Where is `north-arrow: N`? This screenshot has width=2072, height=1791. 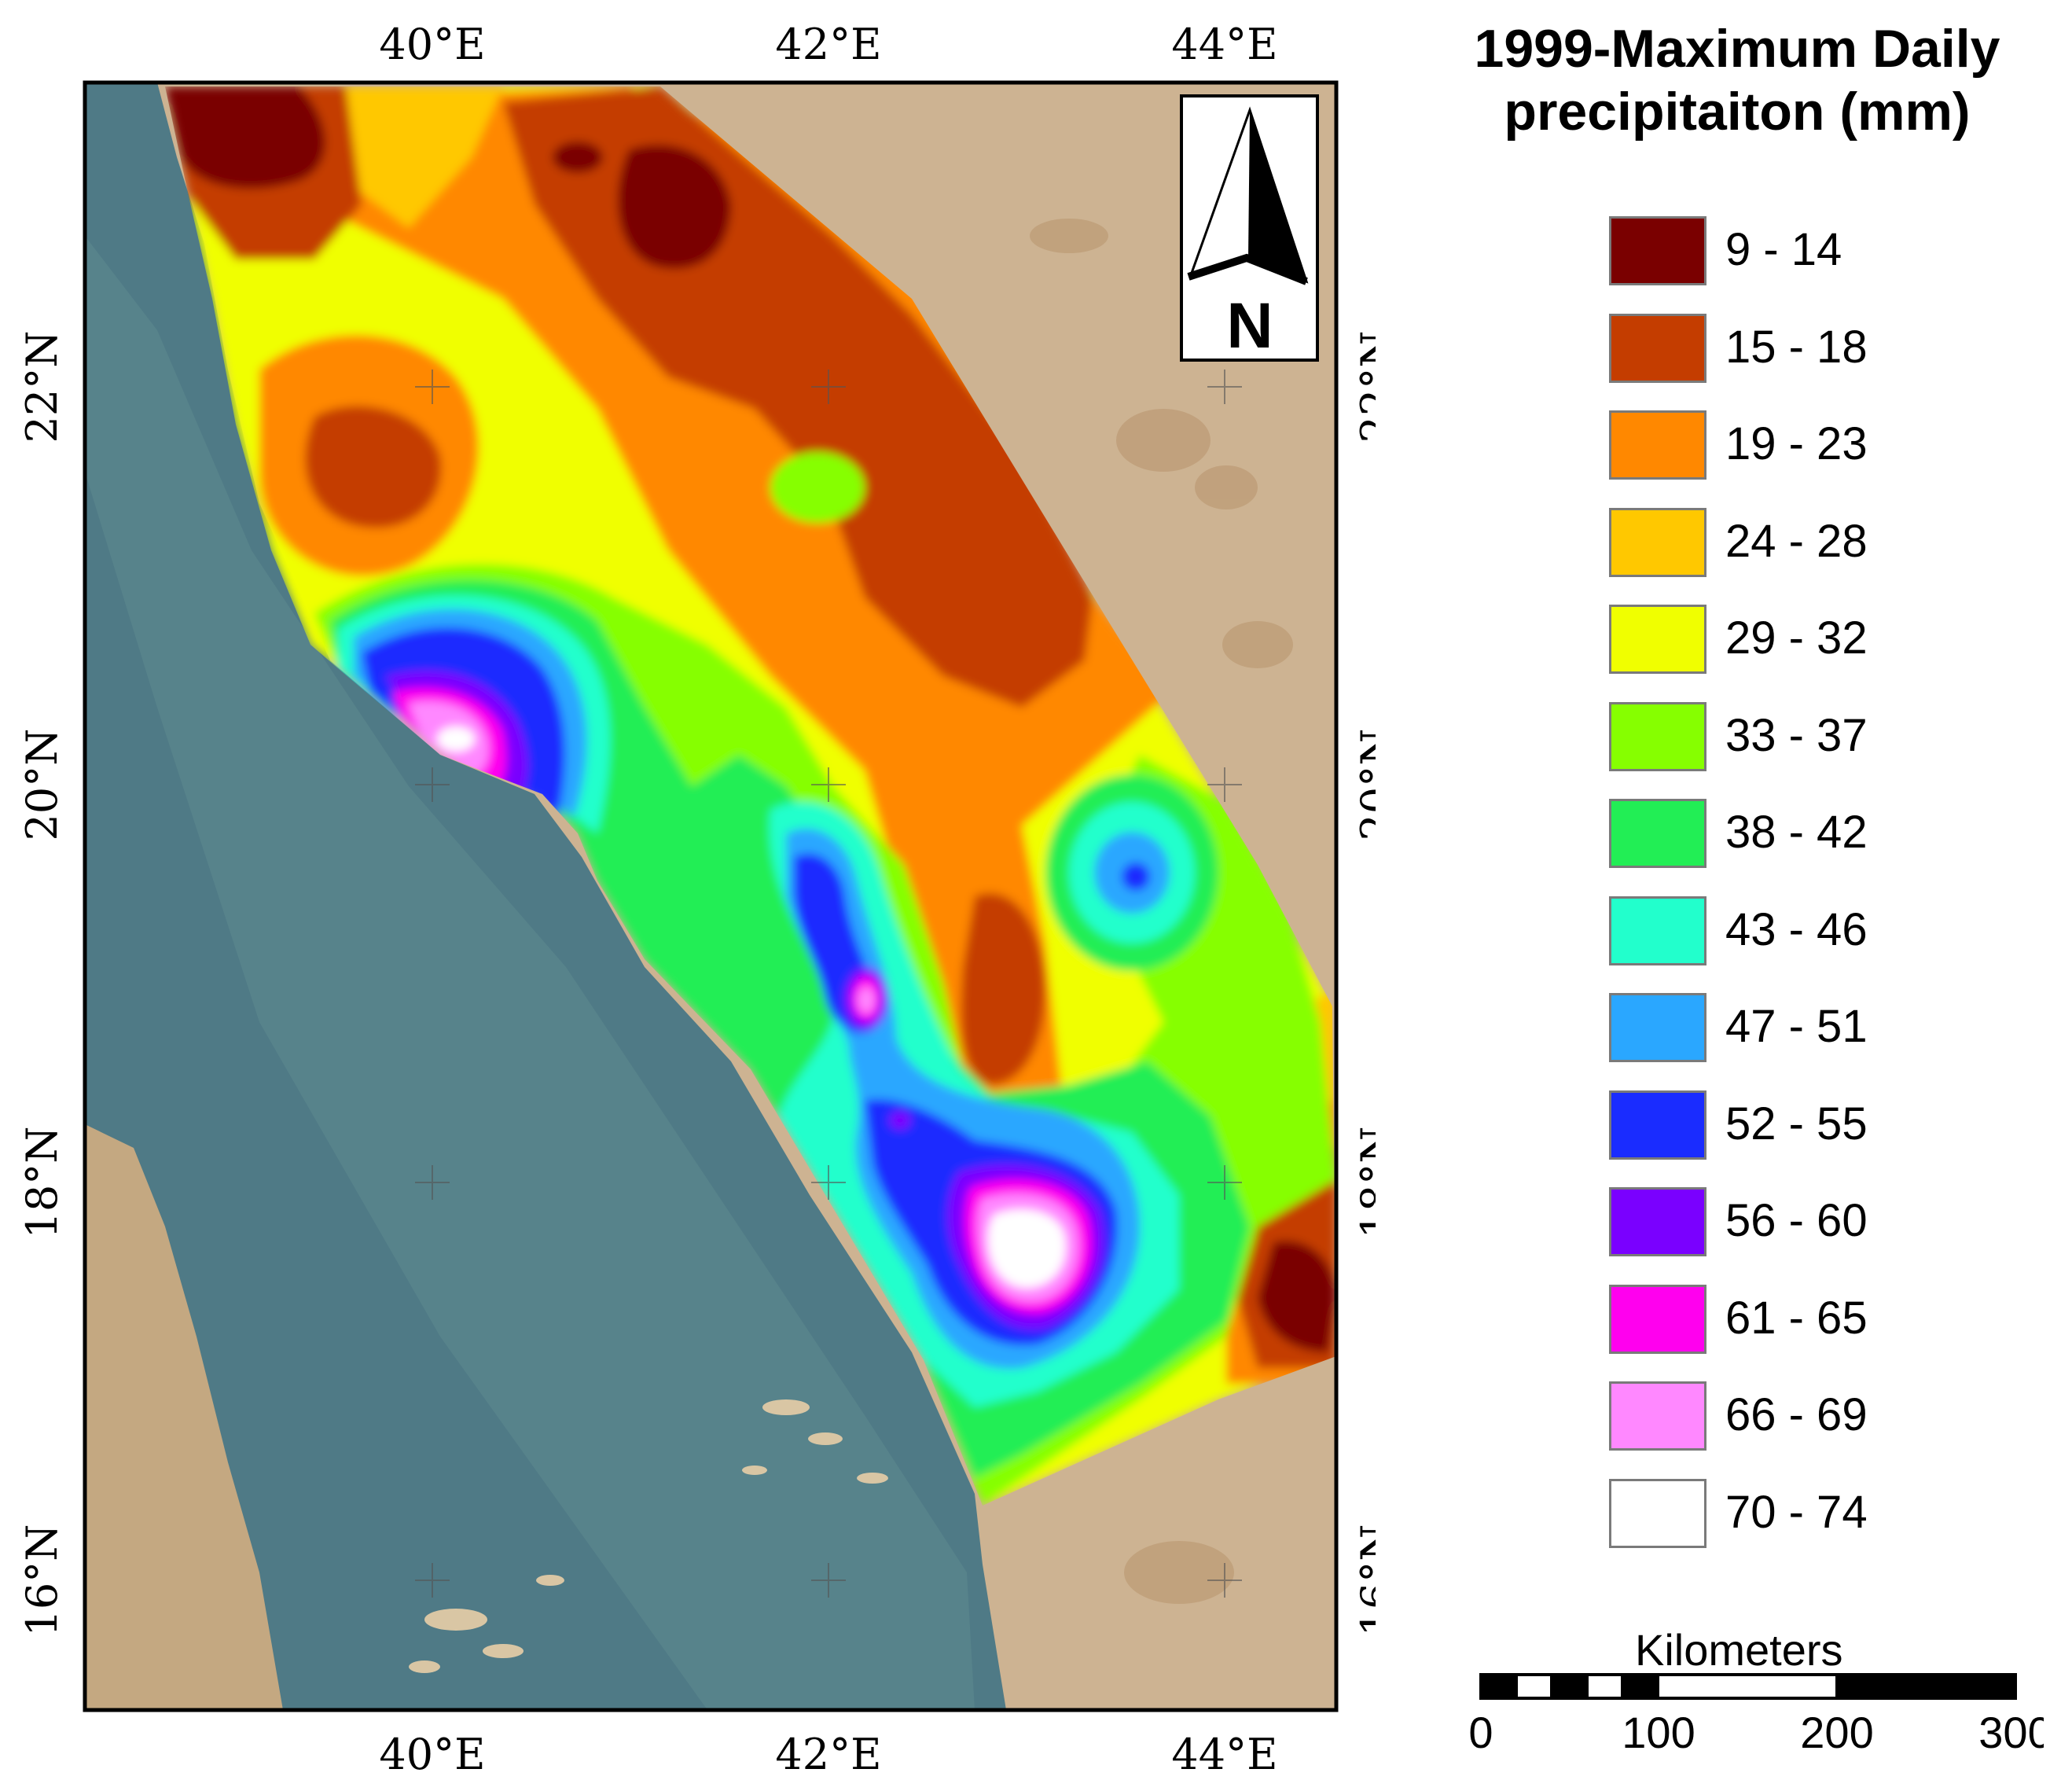 north-arrow: N is located at coordinates (1249, 228).